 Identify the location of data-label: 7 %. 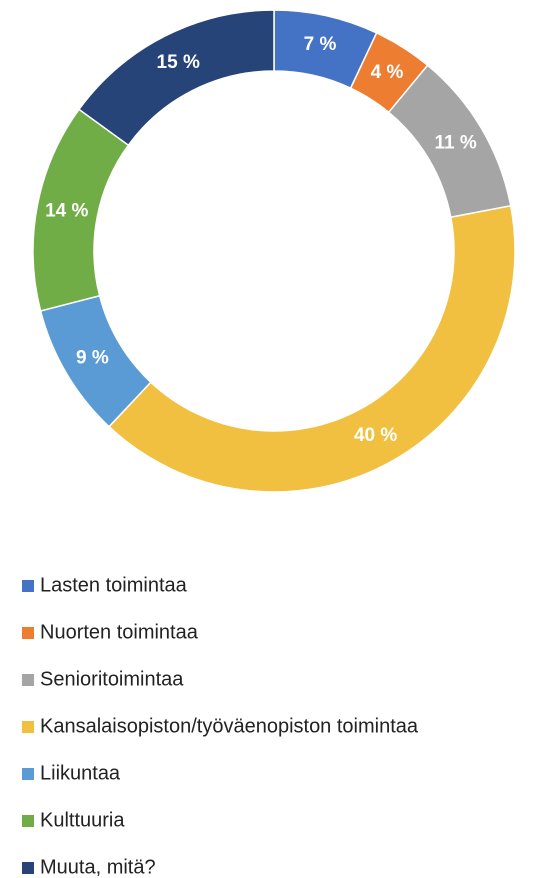
(320, 44).